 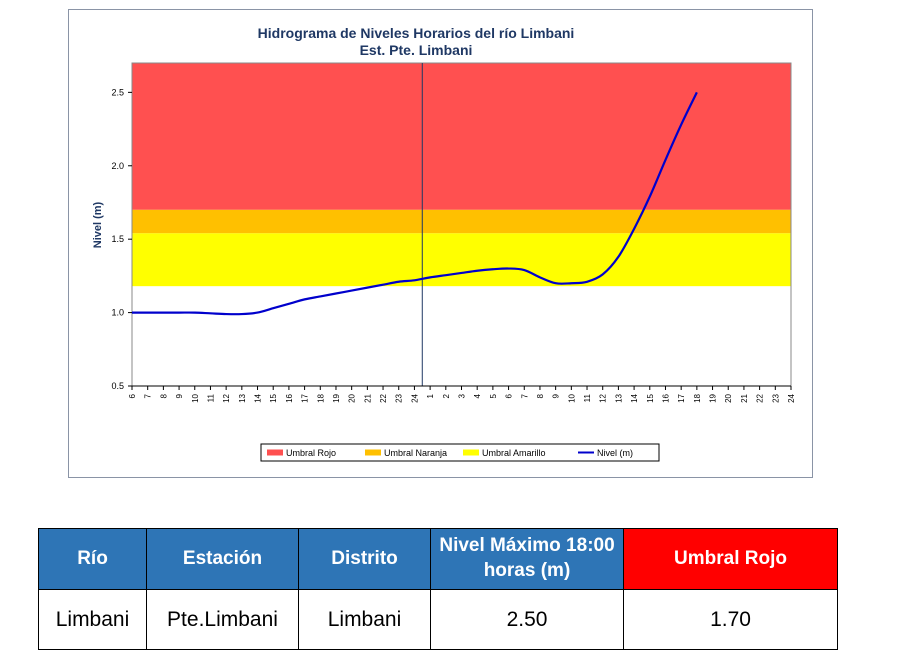 What do you see at coordinates (493, 395) in the screenshot?
I see `x-tick-label: 5` at bounding box center [493, 395].